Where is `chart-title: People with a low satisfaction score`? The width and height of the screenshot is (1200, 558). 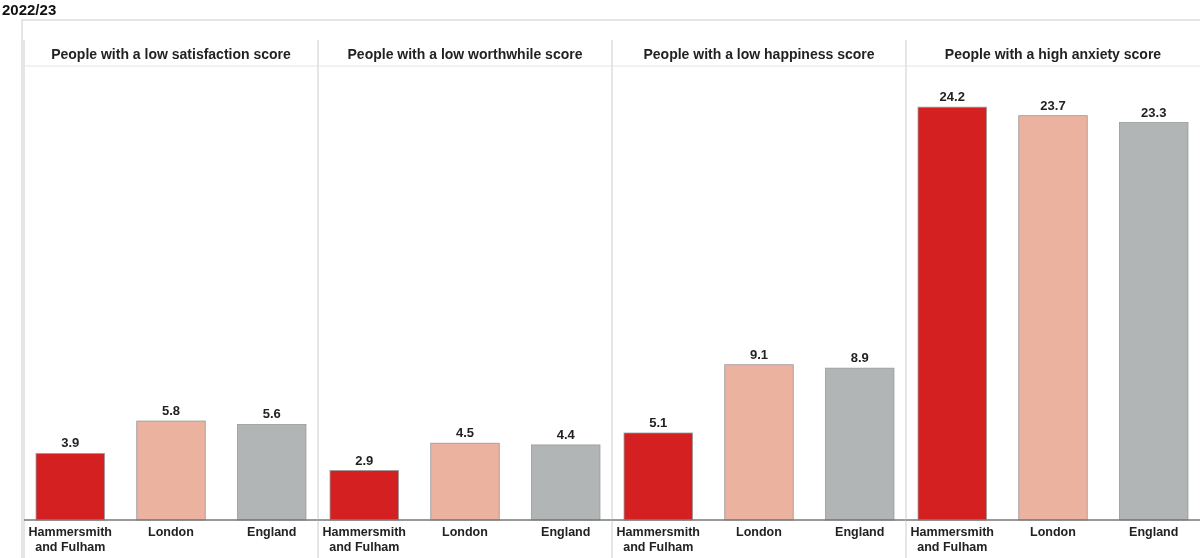 chart-title: People with a low satisfaction score is located at coordinates (171, 54).